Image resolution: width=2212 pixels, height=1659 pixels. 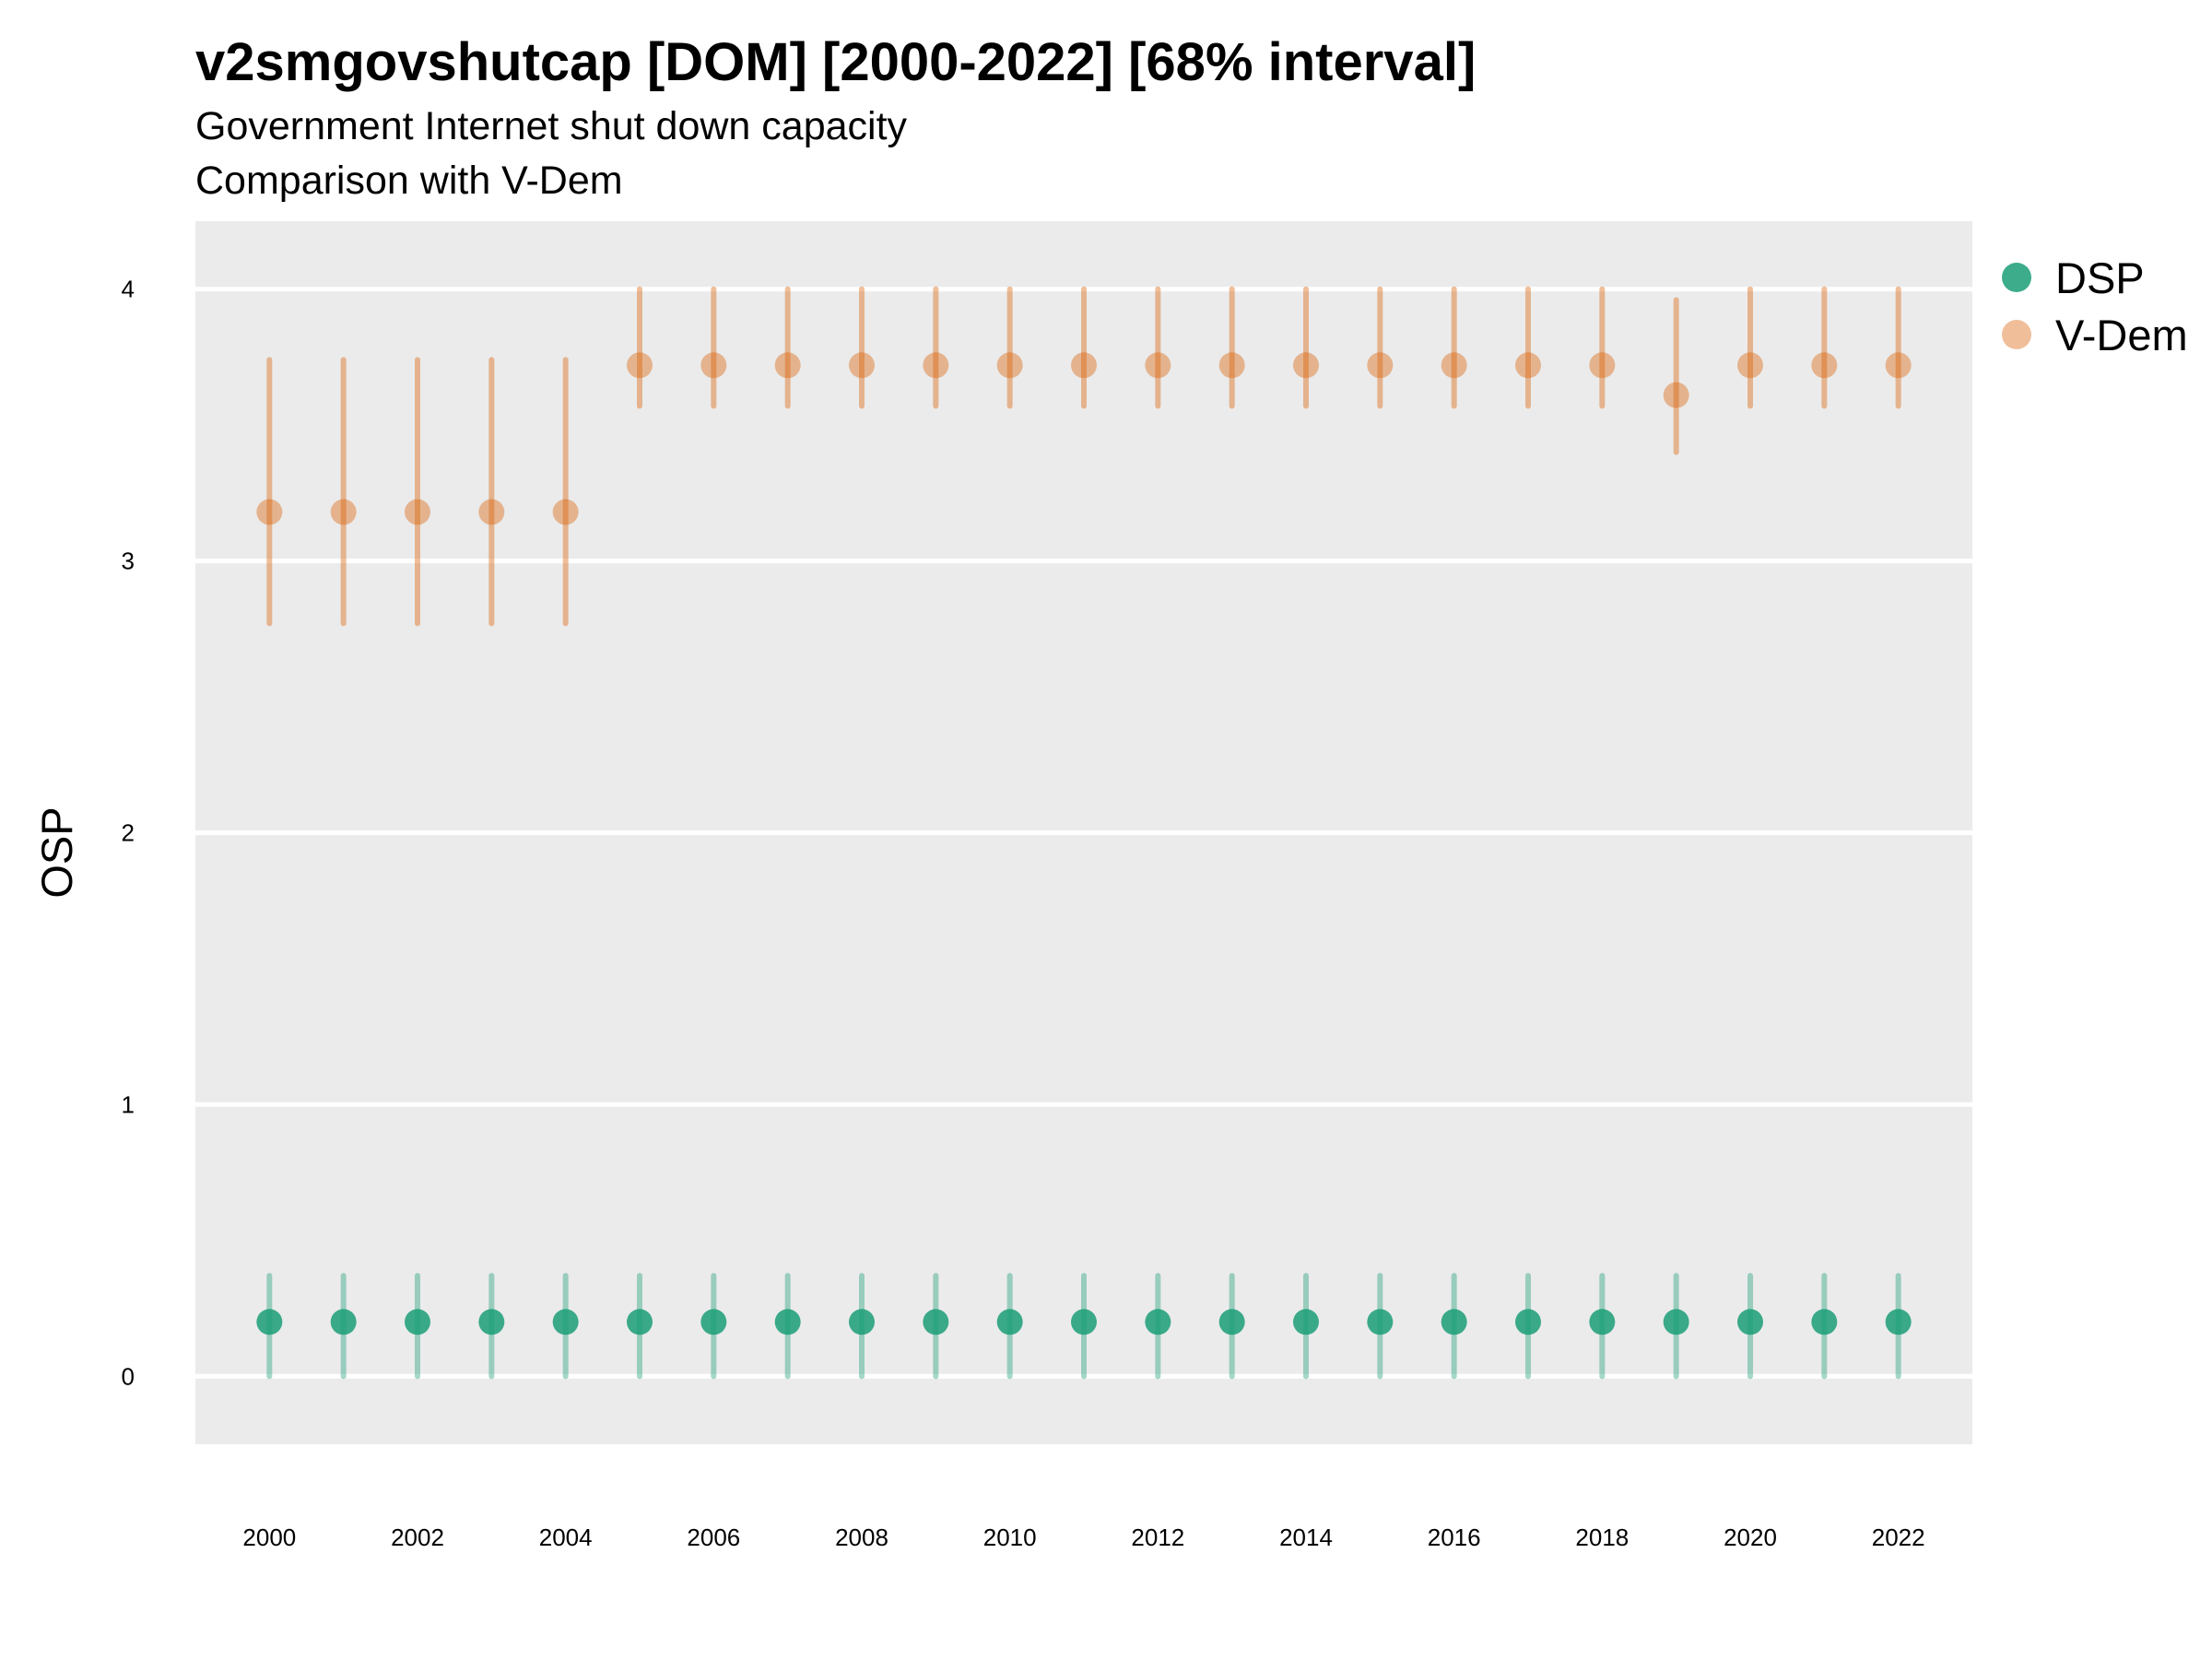 What do you see at coordinates (1528, 365) in the screenshot?
I see `point-vdem-2017` at bounding box center [1528, 365].